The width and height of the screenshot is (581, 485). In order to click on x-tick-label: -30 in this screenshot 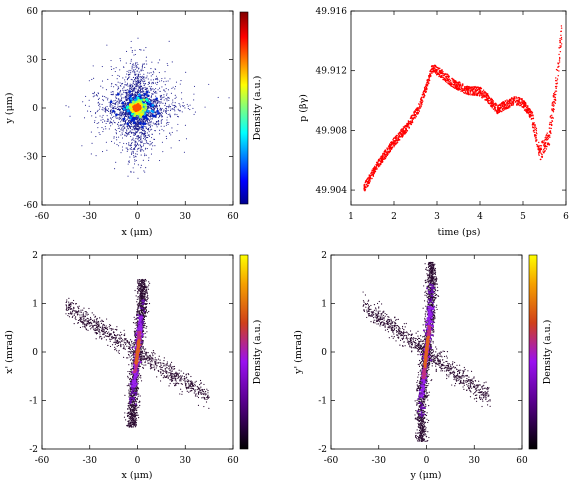, I will do `click(90, 217)`.